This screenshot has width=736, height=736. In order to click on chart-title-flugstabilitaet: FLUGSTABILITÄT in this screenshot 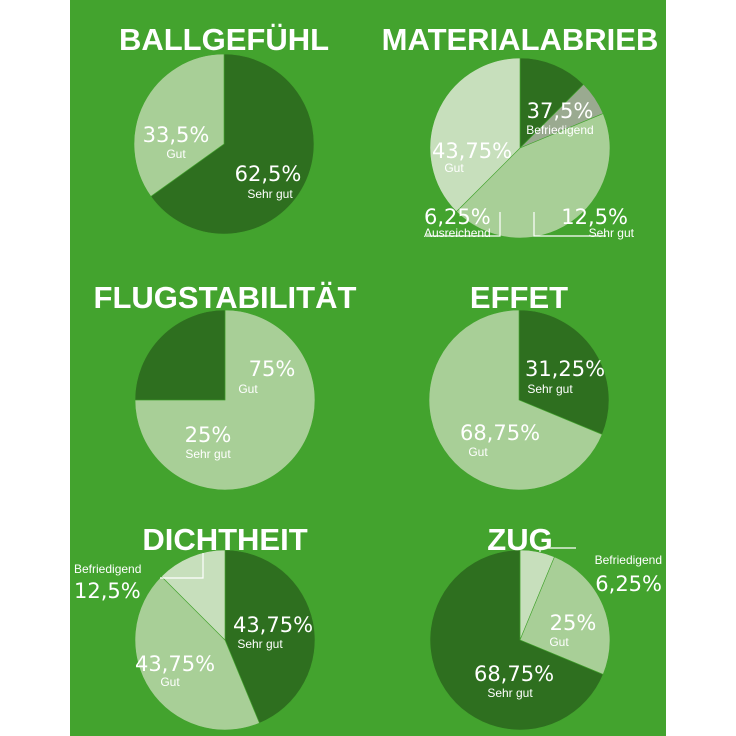, I will do `click(225, 297)`.